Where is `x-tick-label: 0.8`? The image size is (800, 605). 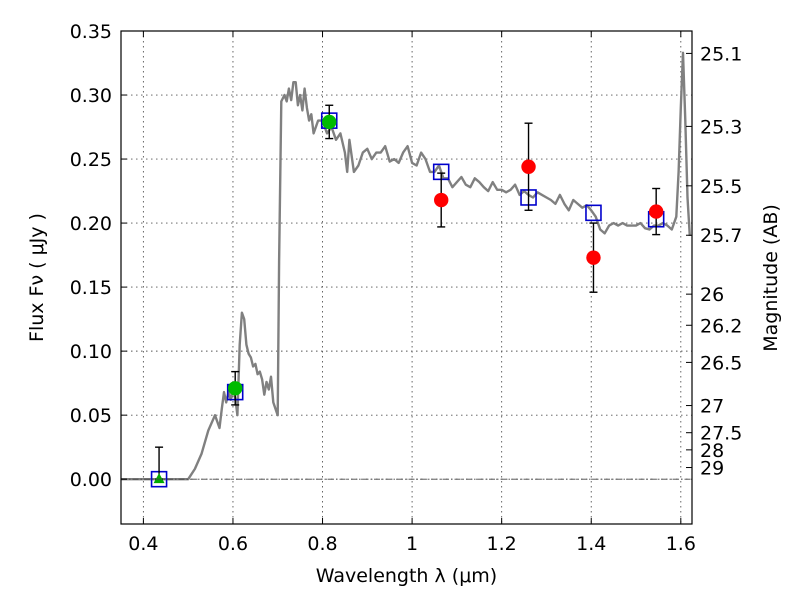 x-tick-label: 0.8 is located at coordinates (322, 544).